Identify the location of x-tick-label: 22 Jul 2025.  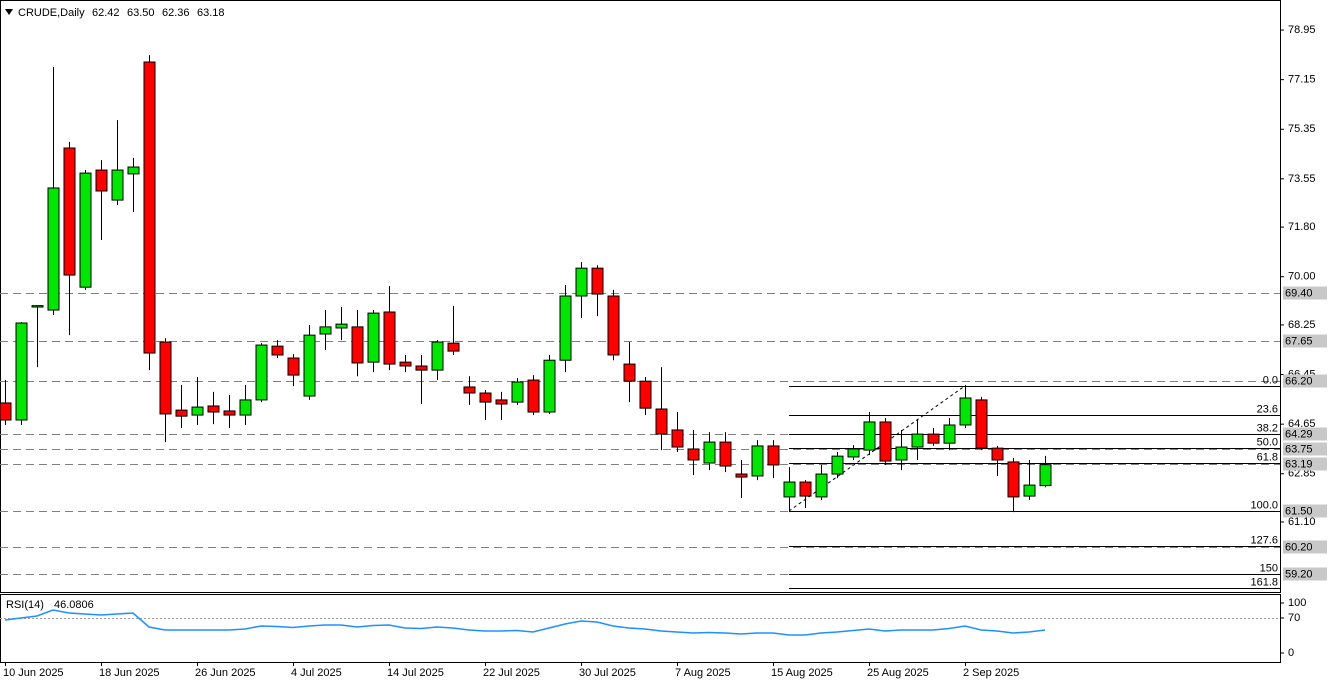
(511, 673).